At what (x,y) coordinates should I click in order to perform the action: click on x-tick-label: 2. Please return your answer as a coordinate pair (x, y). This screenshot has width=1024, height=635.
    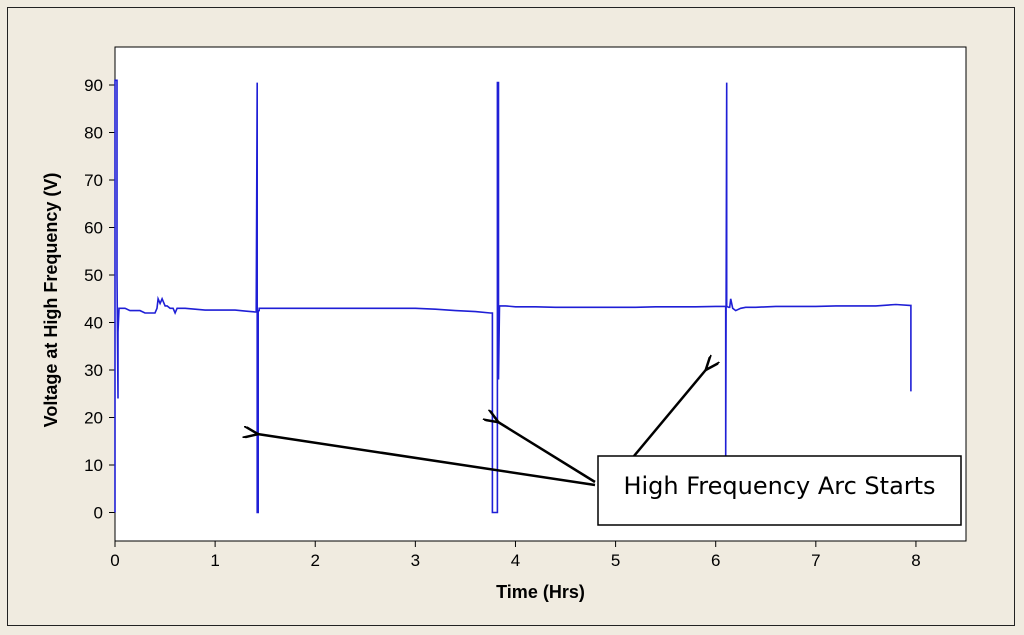
    Looking at the image, I should click on (315, 560).